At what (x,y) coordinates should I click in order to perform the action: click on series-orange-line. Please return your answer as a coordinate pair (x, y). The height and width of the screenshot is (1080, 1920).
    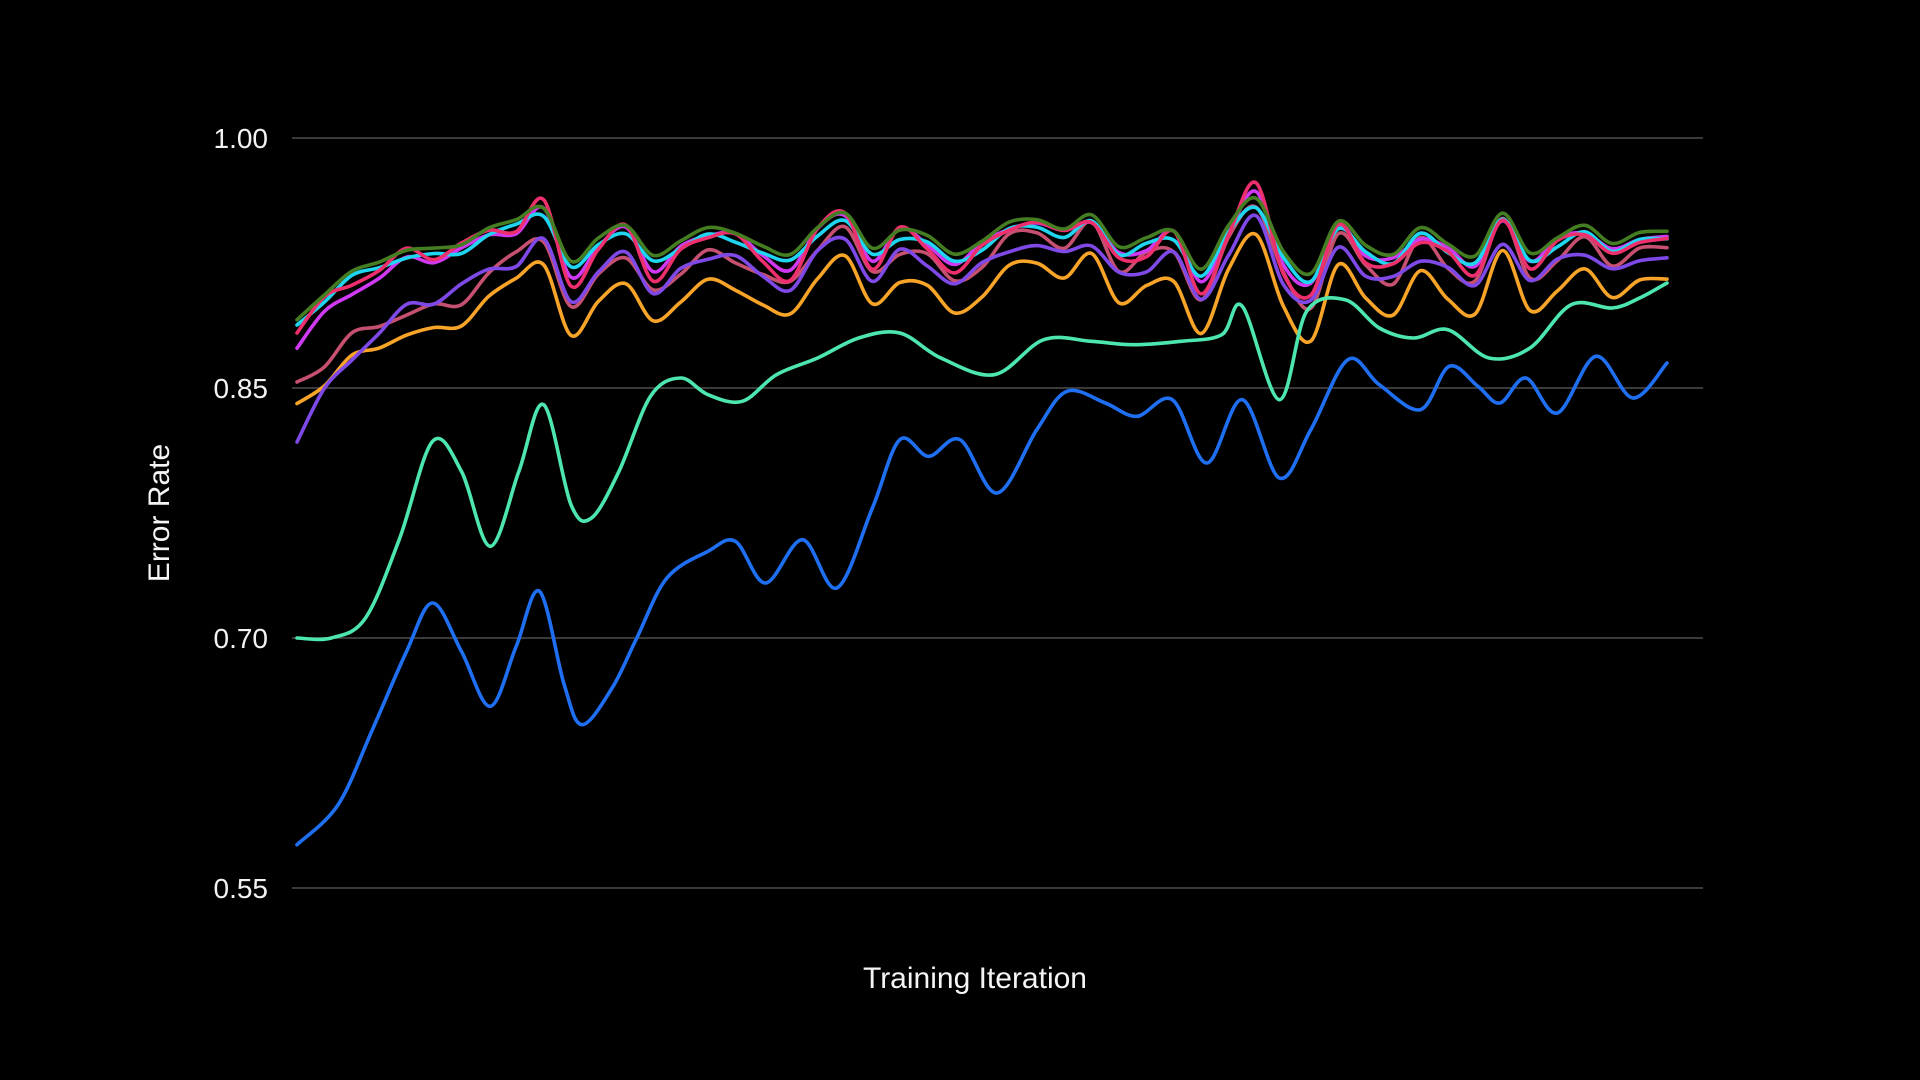
    Looking at the image, I should click on (982, 318).